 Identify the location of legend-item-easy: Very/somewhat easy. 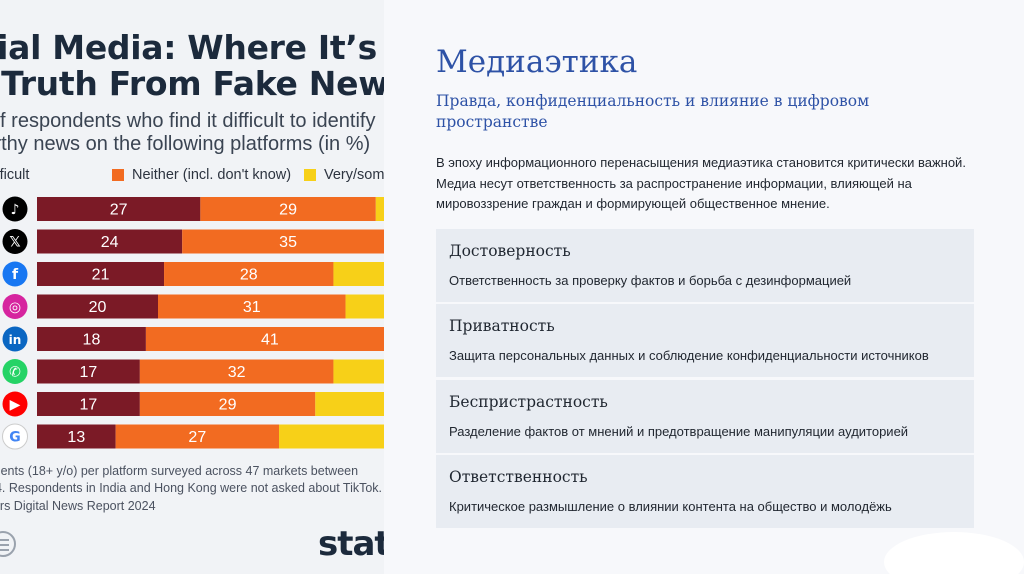
(344, 175).